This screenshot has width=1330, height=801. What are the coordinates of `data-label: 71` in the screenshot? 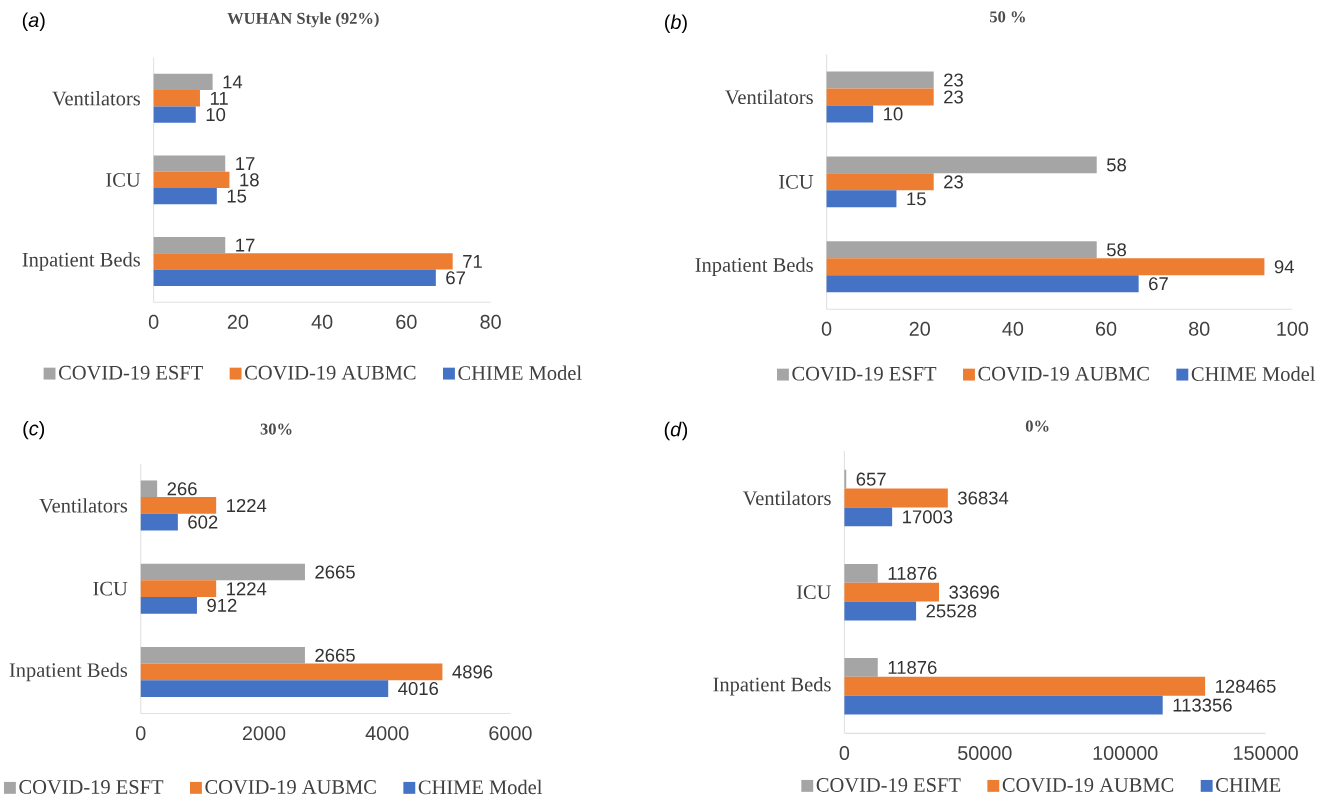 It's located at (472, 261).